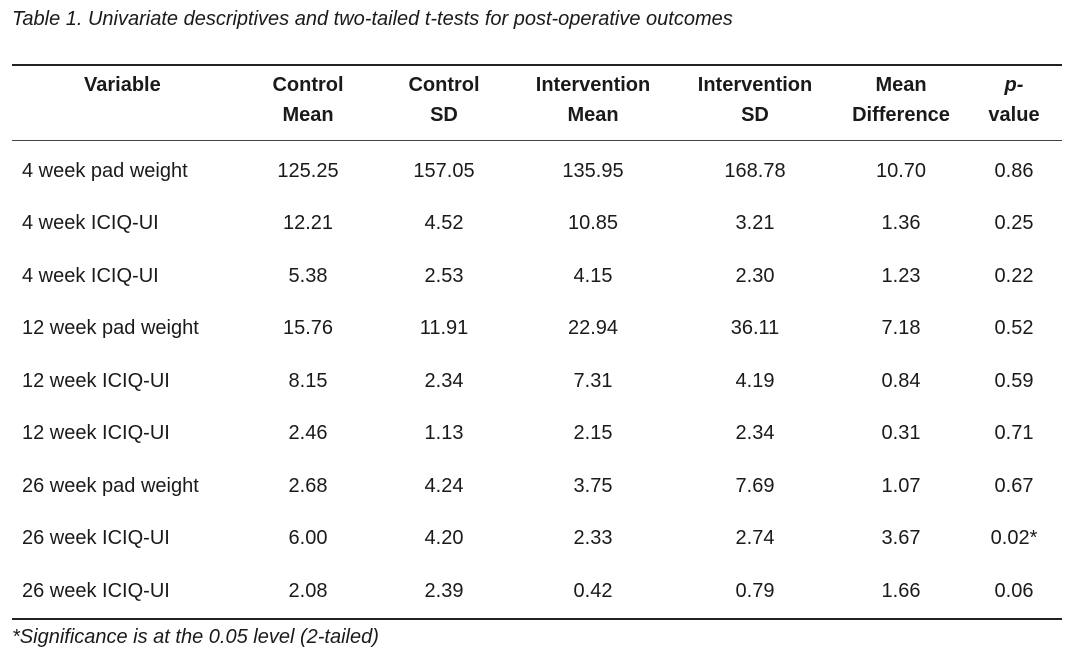 This screenshot has width=1080, height=672. What do you see at coordinates (308, 590) in the screenshot?
I see `cell-control-mean: 2.08` at bounding box center [308, 590].